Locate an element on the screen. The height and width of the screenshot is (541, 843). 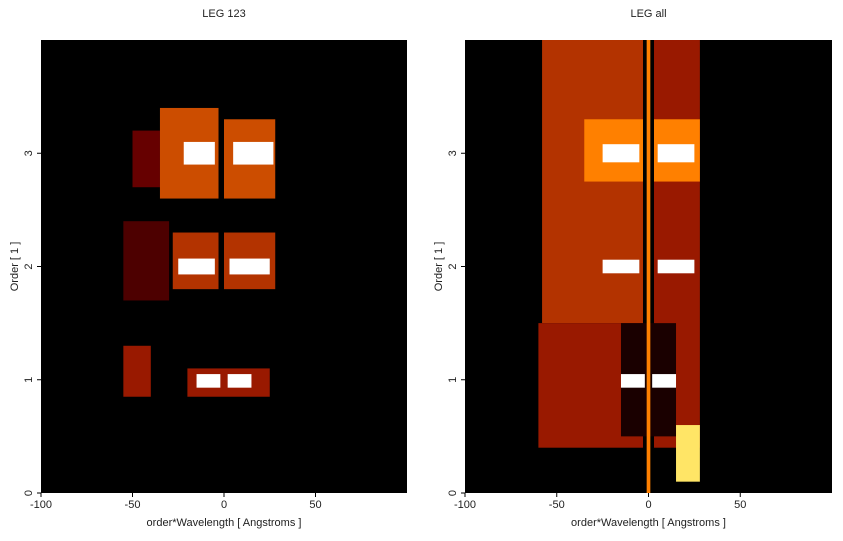
chart-title: LEG all is located at coordinates (648, 14).